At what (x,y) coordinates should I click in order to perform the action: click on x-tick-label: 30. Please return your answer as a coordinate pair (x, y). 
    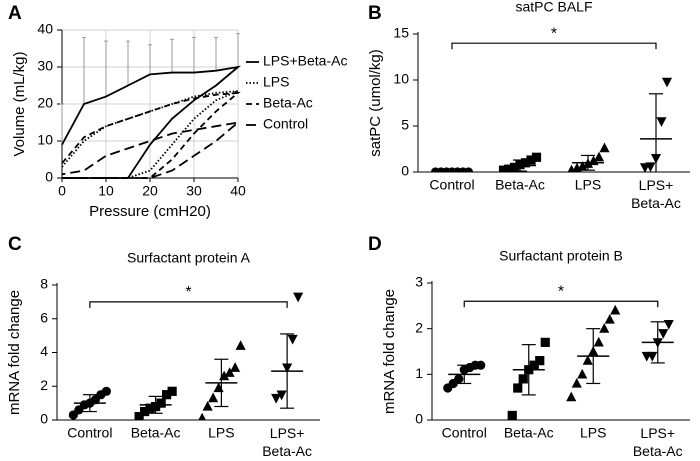
    Looking at the image, I should click on (194, 191).